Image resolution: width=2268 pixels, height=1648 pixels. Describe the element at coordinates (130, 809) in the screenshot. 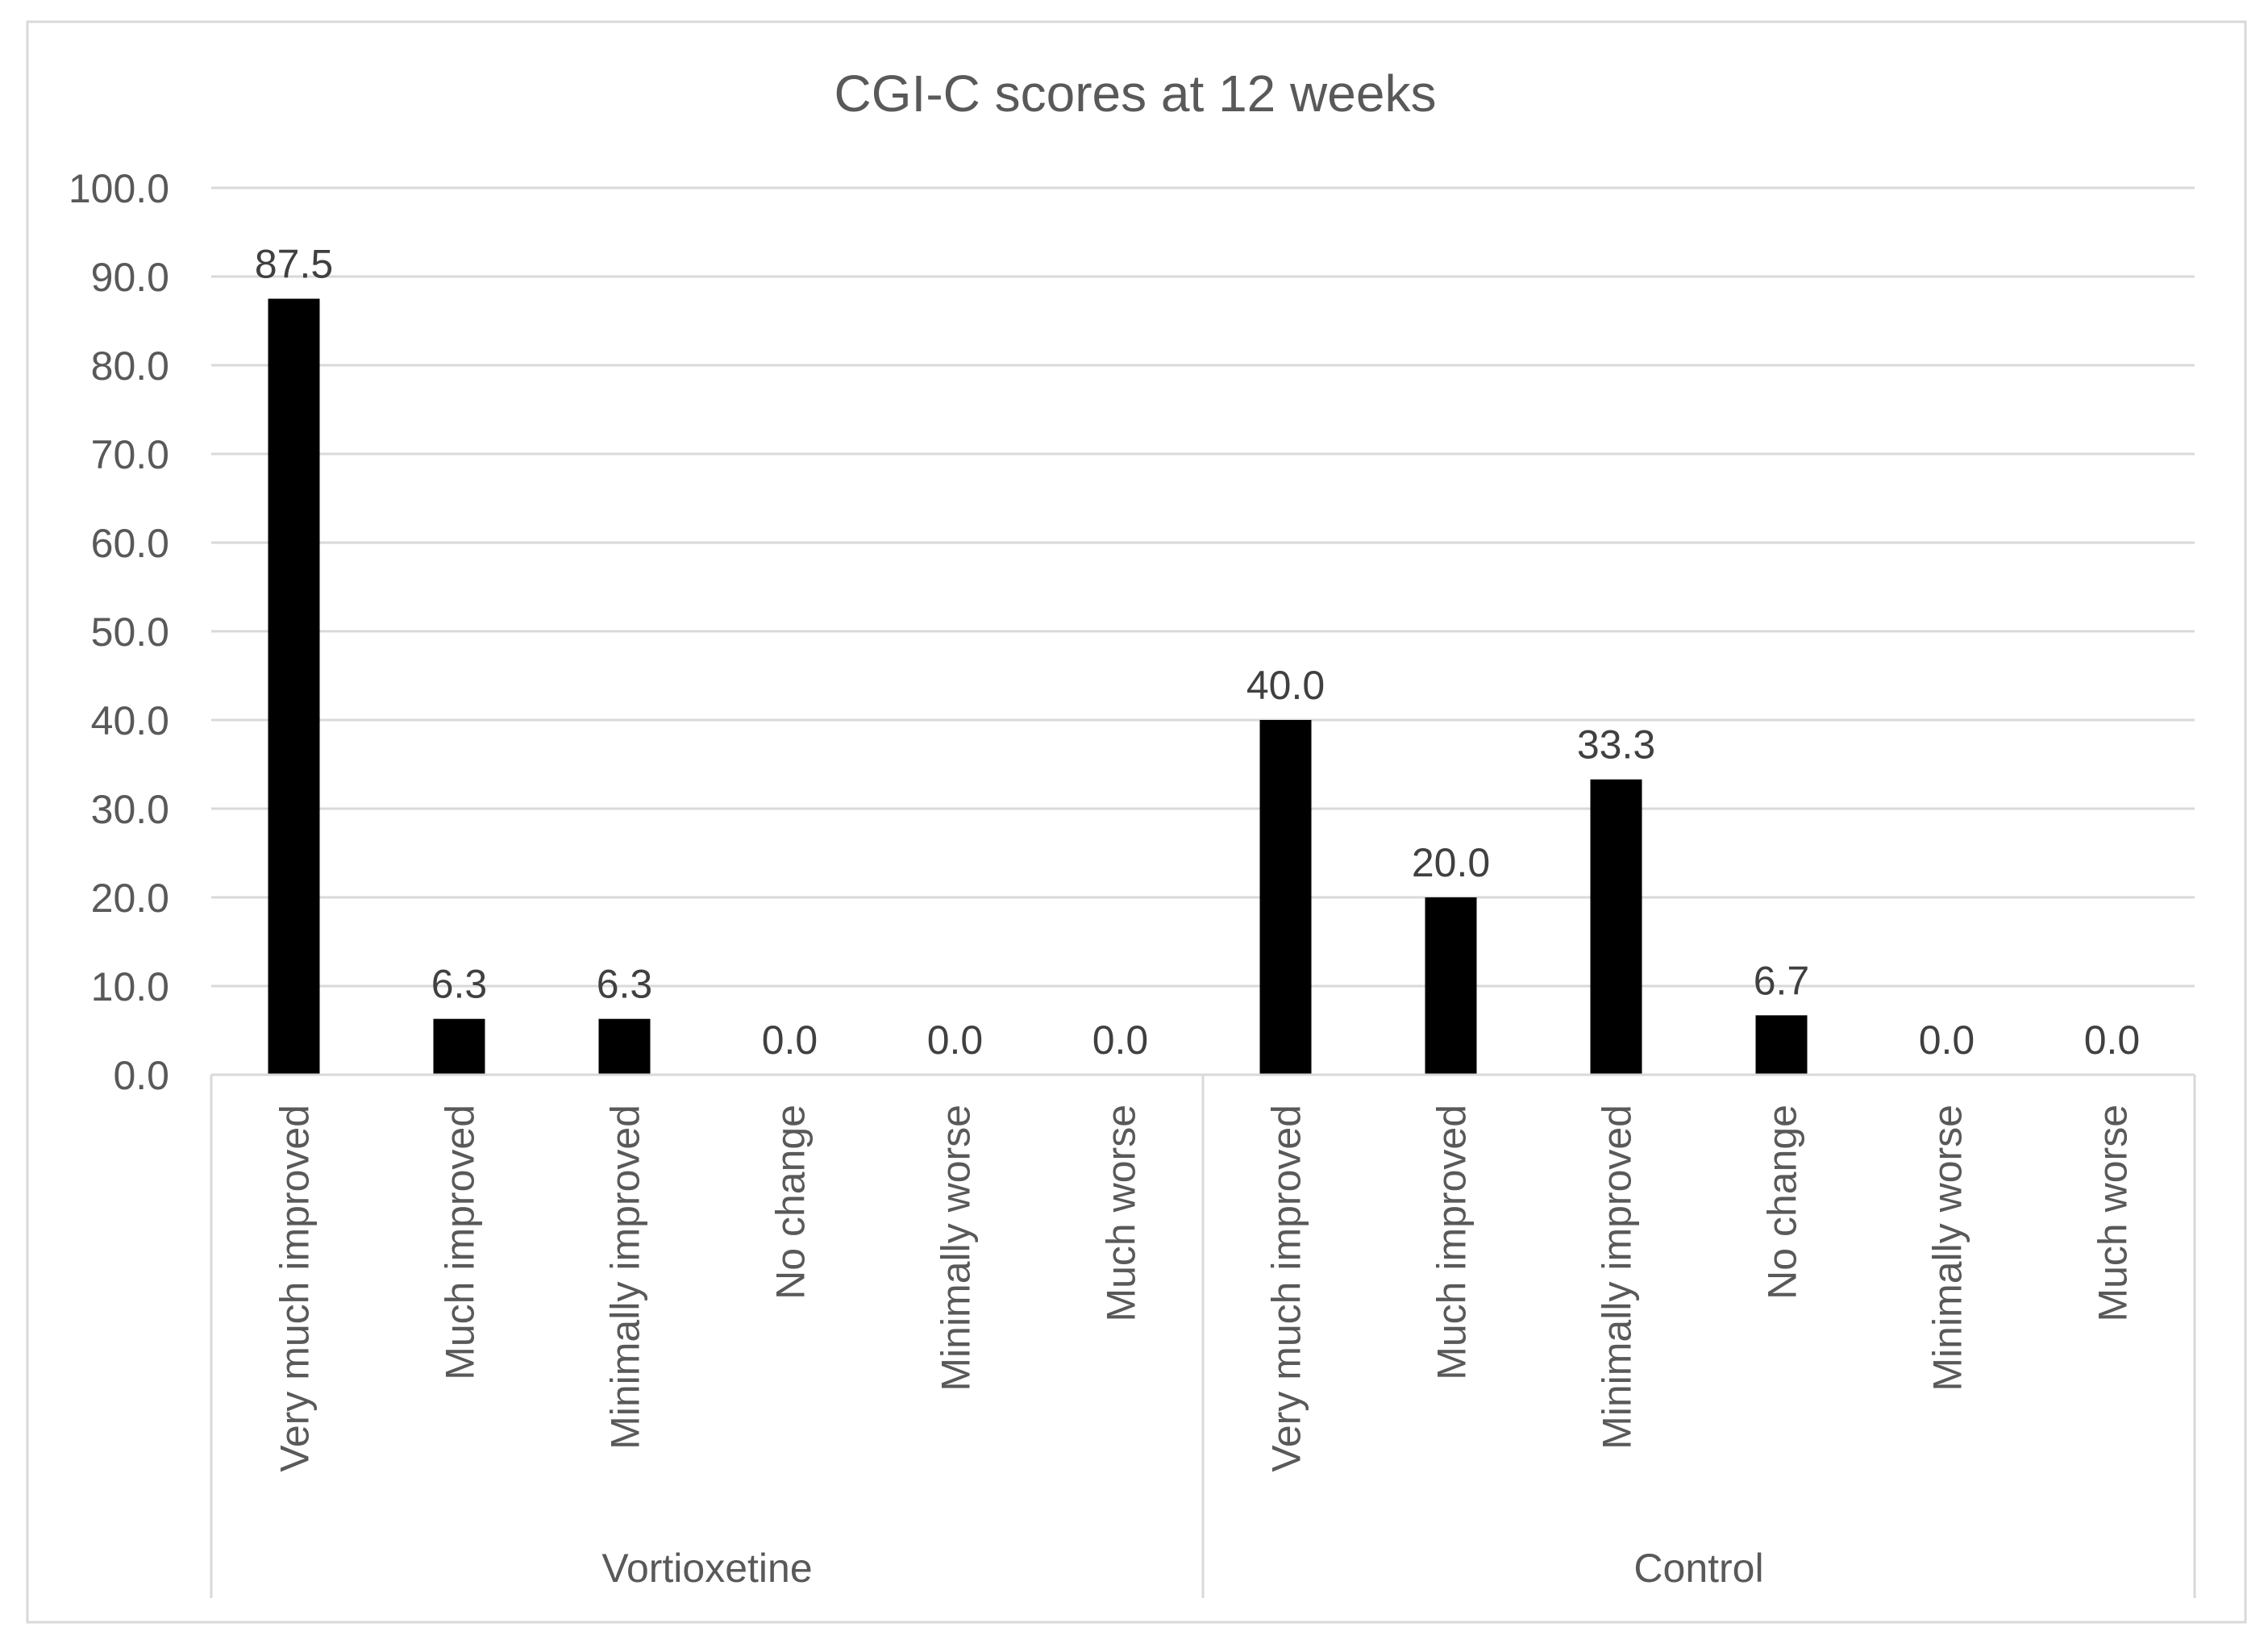

I see `y-tick-label: 30.0` at that location.